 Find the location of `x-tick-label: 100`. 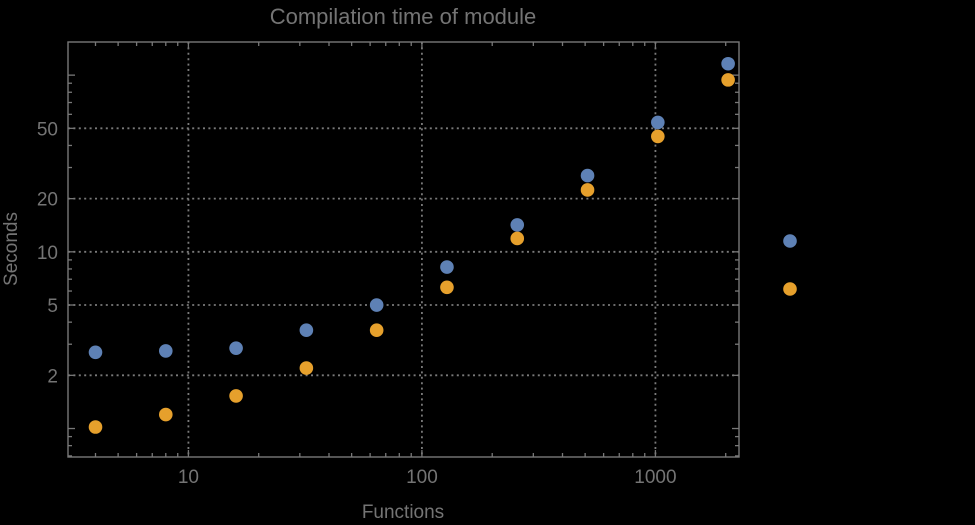

x-tick-label: 100 is located at coordinates (422, 477).